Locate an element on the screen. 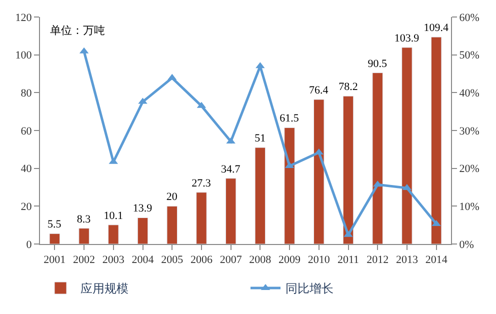  data-label: 61.5 is located at coordinates (290, 118).